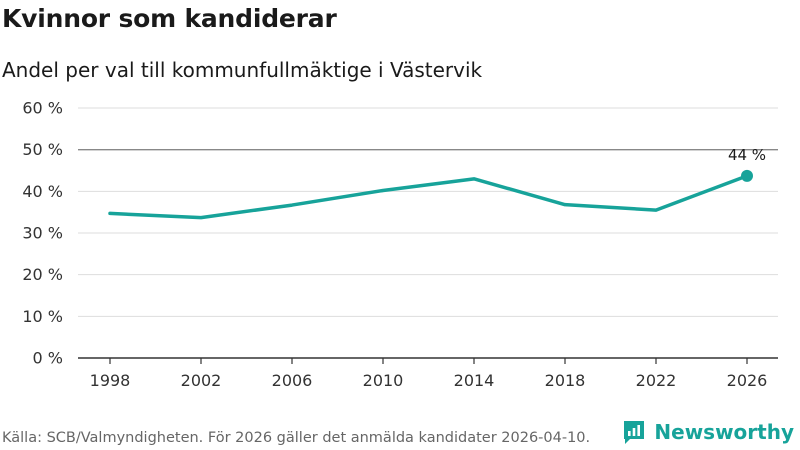  Describe the element at coordinates (42, 316) in the screenshot. I see `y-tick-label: 10 %` at that location.